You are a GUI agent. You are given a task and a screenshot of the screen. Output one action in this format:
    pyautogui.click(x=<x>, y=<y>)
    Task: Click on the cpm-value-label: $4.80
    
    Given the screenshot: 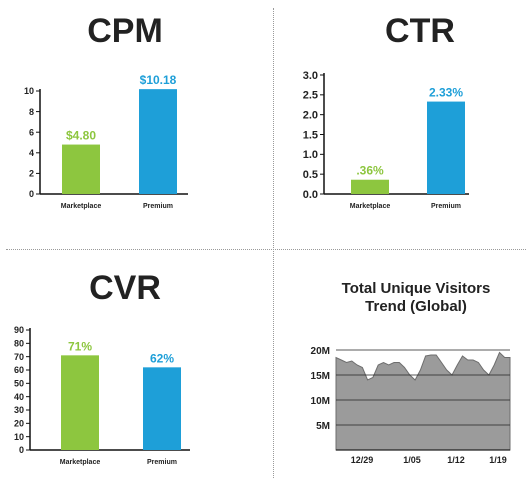 What is the action you would take?
    pyautogui.click(x=81, y=136)
    